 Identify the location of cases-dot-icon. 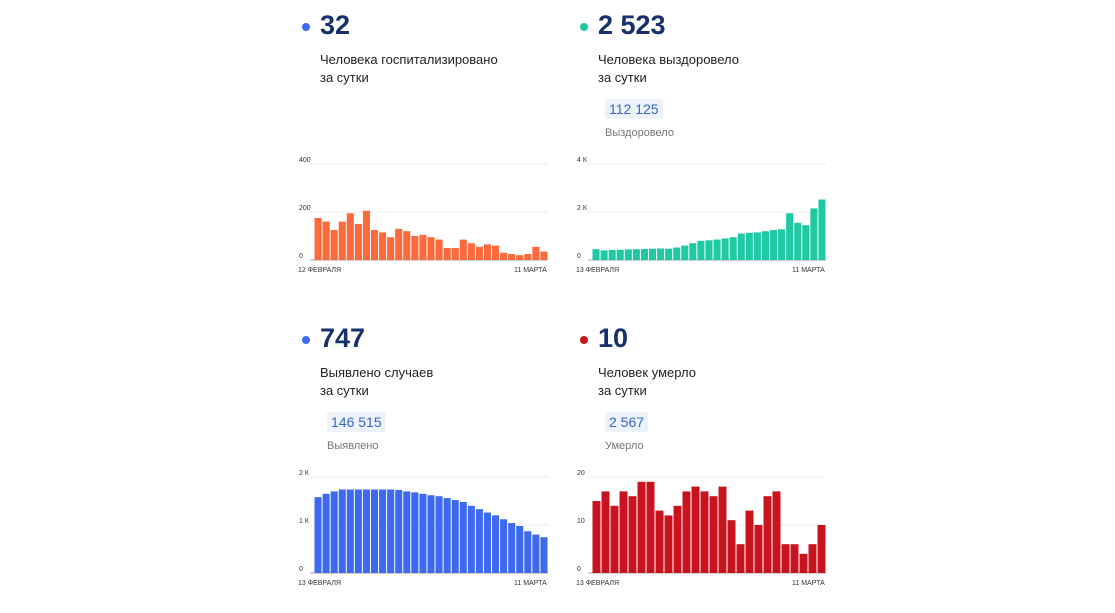
(306, 340).